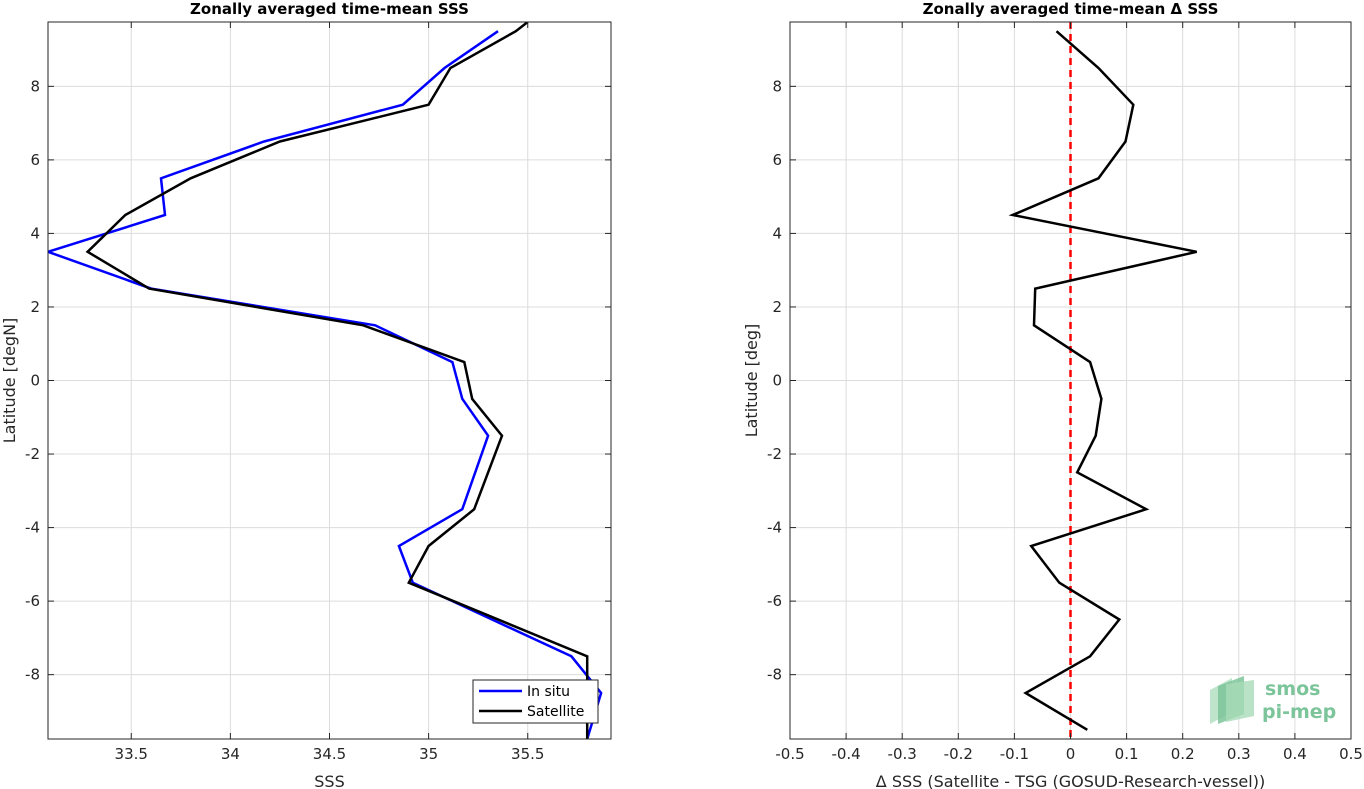  Describe the element at coordinates (9, 381) in the screenshot. I see `sss-y-axis-label: Latitude [degN]` at that location.